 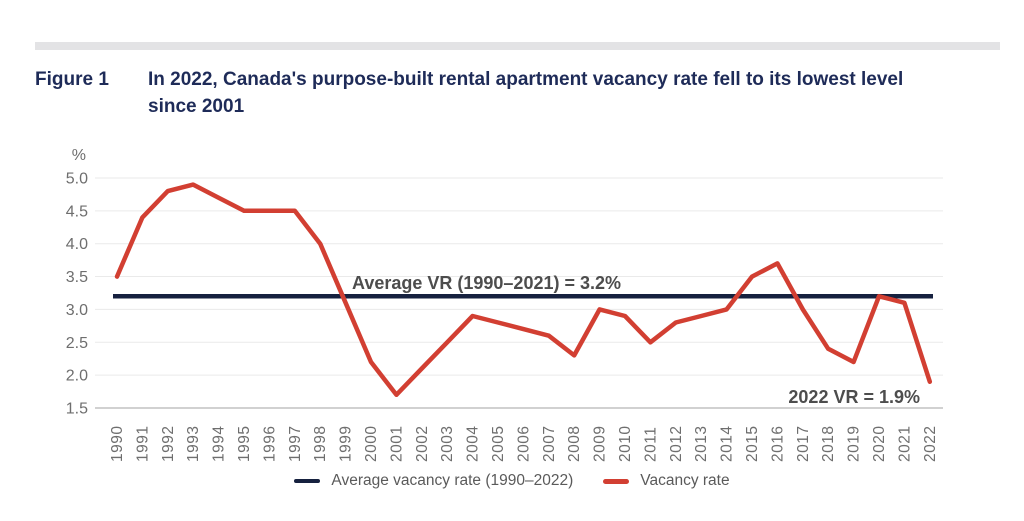 I want to click on x-tick-label: 2021, so click(x=904, y=444).